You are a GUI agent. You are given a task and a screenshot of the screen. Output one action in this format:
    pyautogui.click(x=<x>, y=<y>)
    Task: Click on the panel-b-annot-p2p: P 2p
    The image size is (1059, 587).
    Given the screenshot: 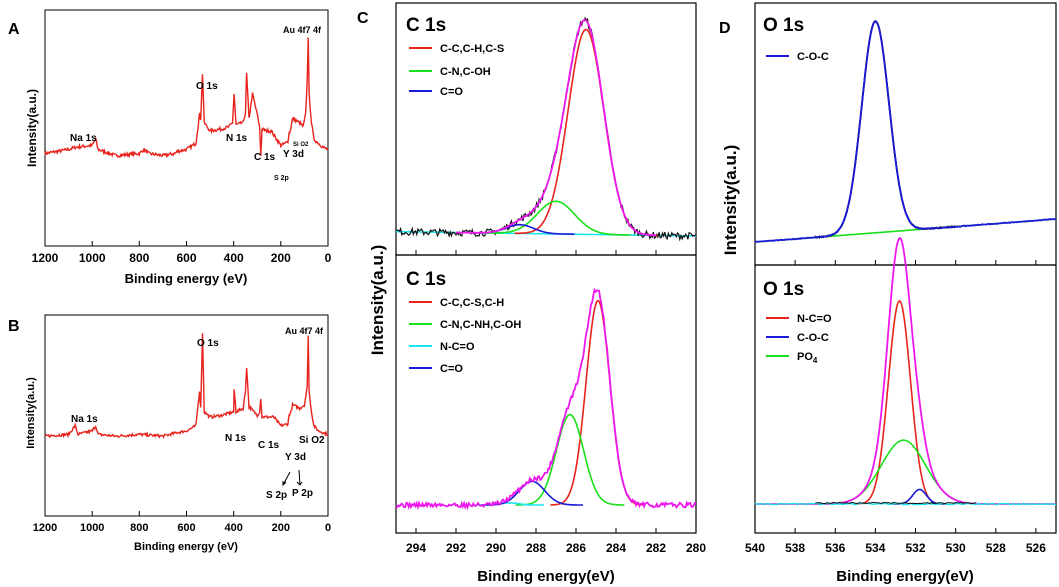 What is the action you would take?
    pyautogui.click(x=302, y=493)
    